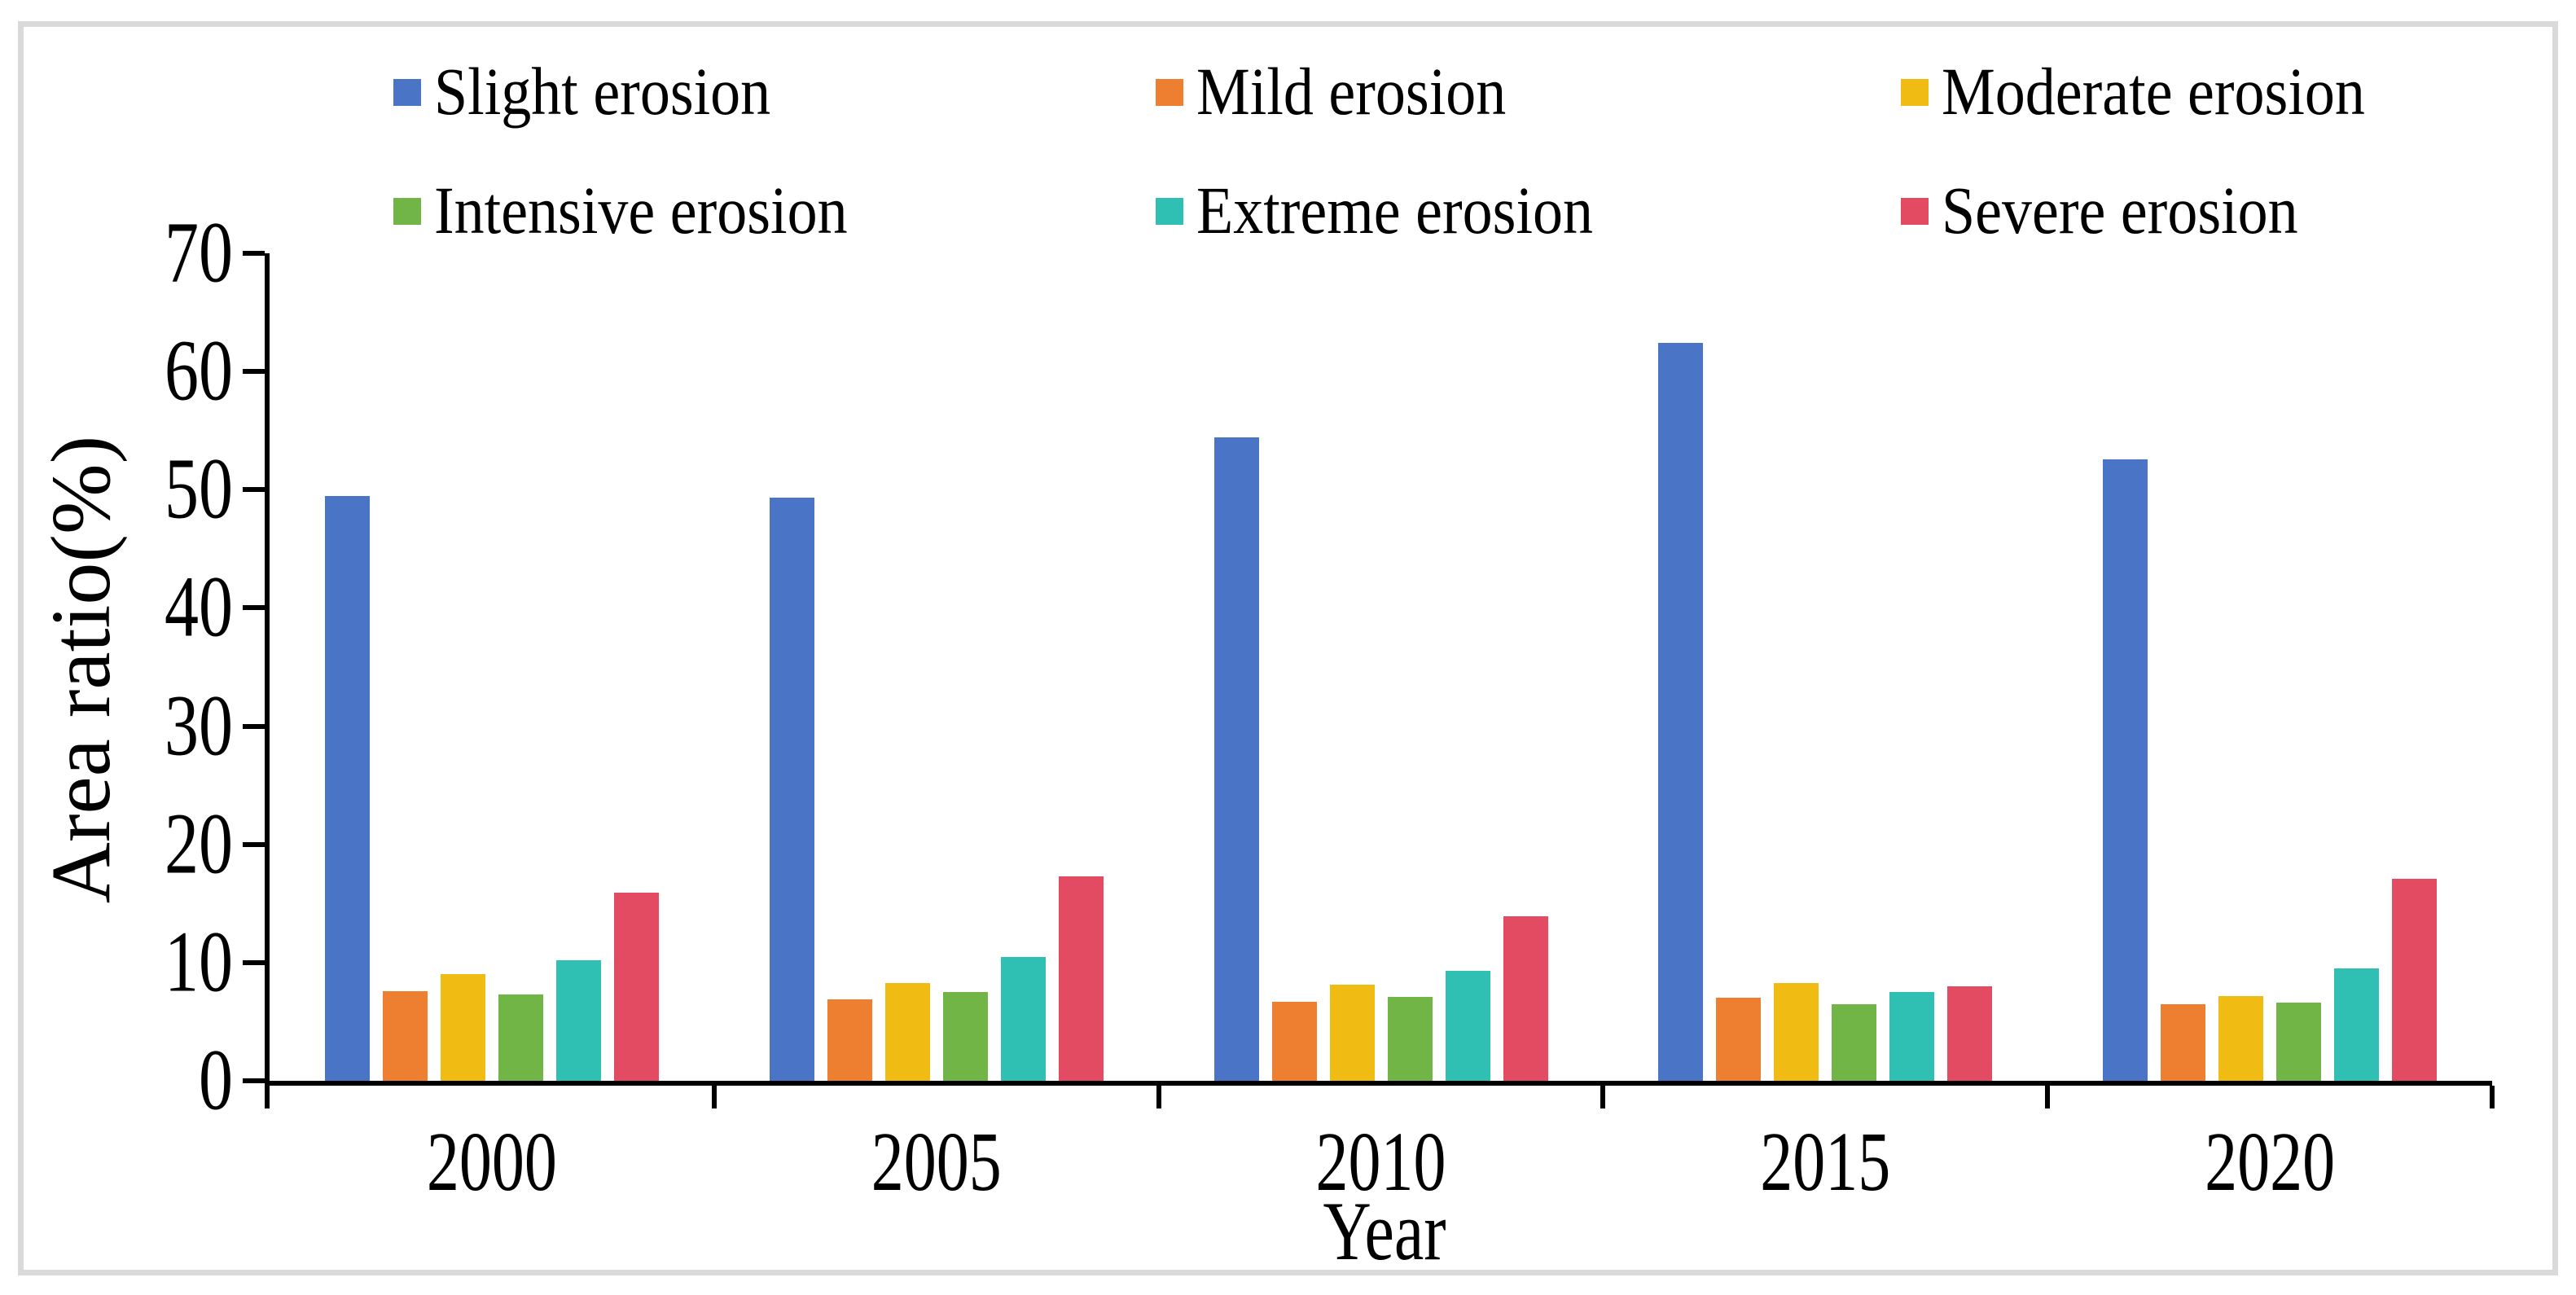  What do you see at coordinates (1380, 667) in the screenshot?
I see `bar-group-2010` at bounding box center [1380, 667].